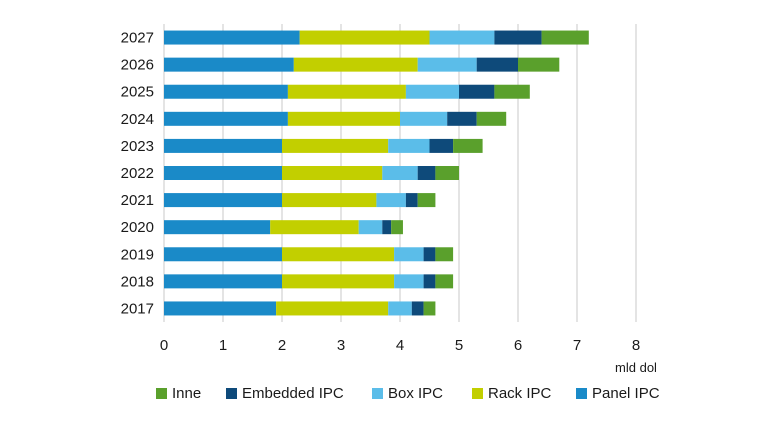  I want to click on bar-box-ipc-2017, so click(400, 308).